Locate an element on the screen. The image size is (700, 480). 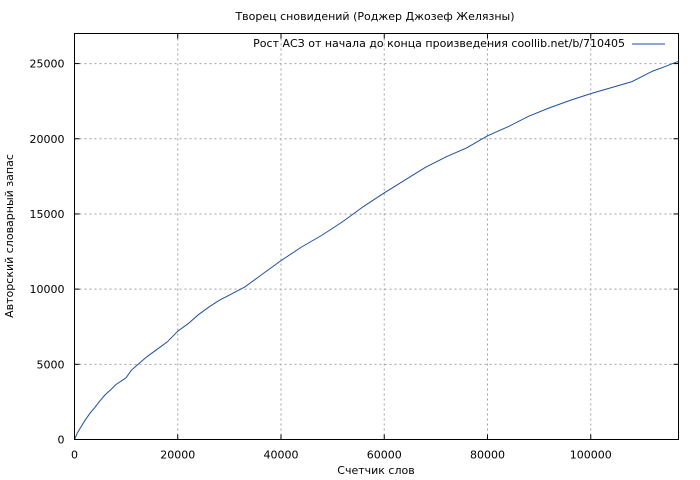
y-tick-label: 10000 is located at coordinates (47, 289).